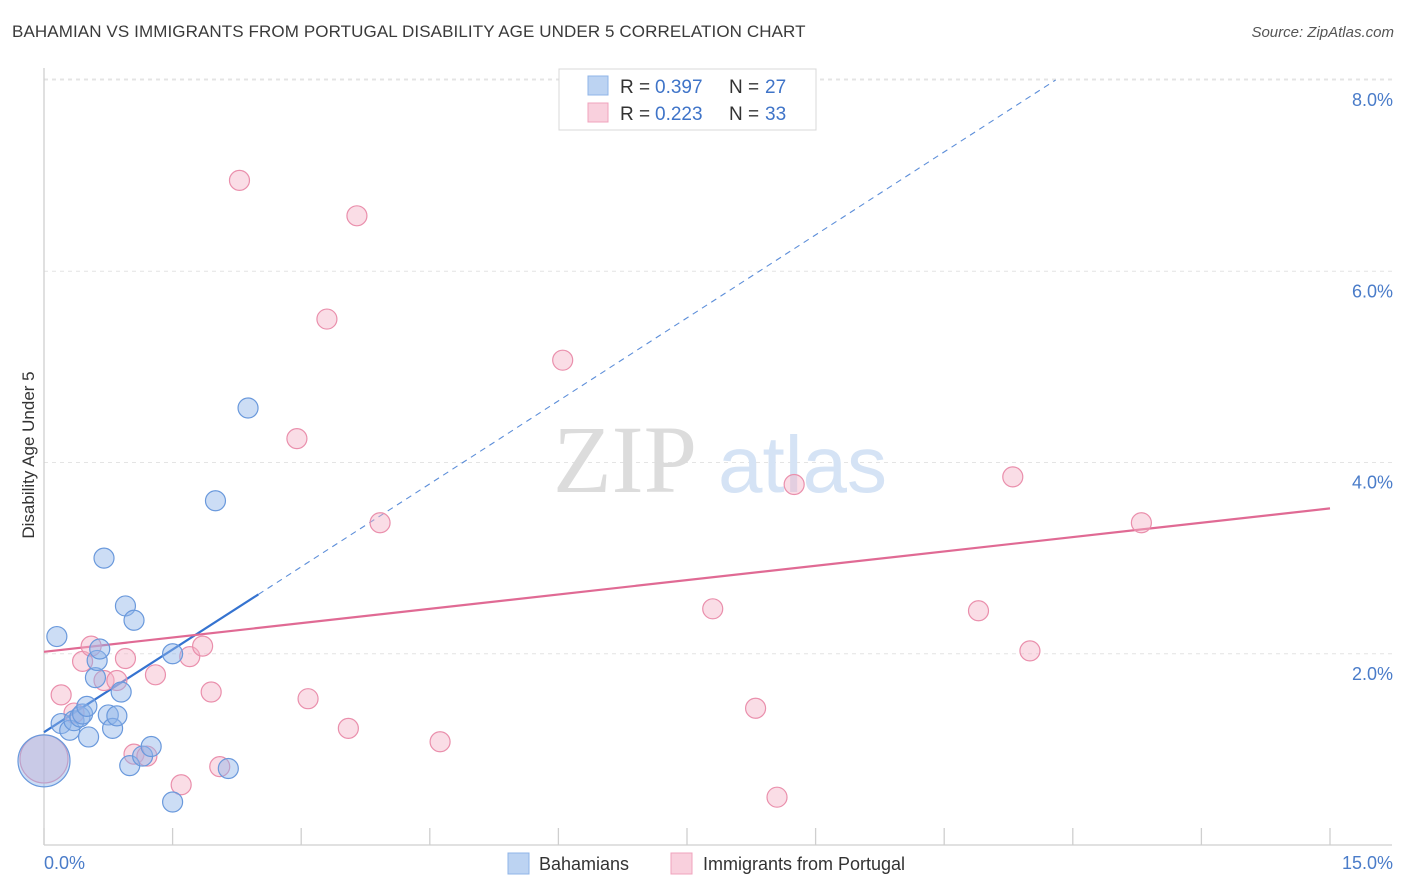 The width and height of the screenshot is (1406, 892). I want to click on watermark-zip: ZIP, so click(625, 459).